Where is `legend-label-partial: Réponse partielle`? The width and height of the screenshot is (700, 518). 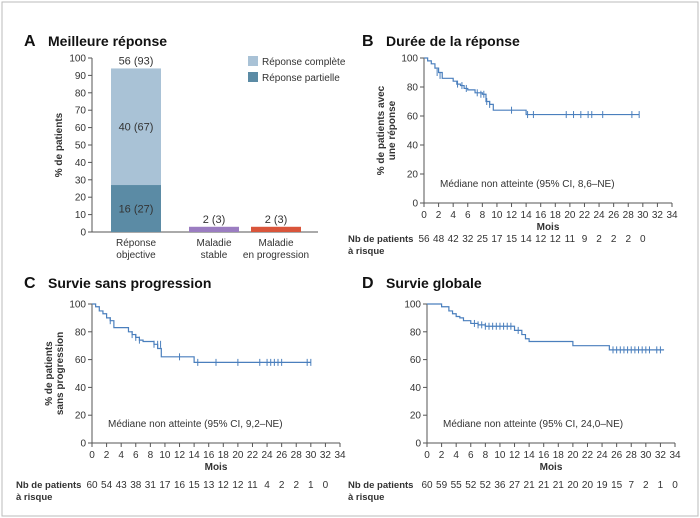
legend-label-partial: Réponse partielle is located at coordinates (301, 78).